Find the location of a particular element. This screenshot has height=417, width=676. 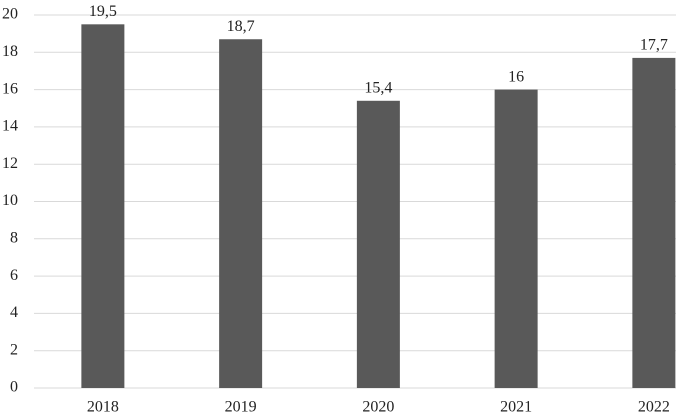

value-label: 17,7 is located at coordinates (654, 45).